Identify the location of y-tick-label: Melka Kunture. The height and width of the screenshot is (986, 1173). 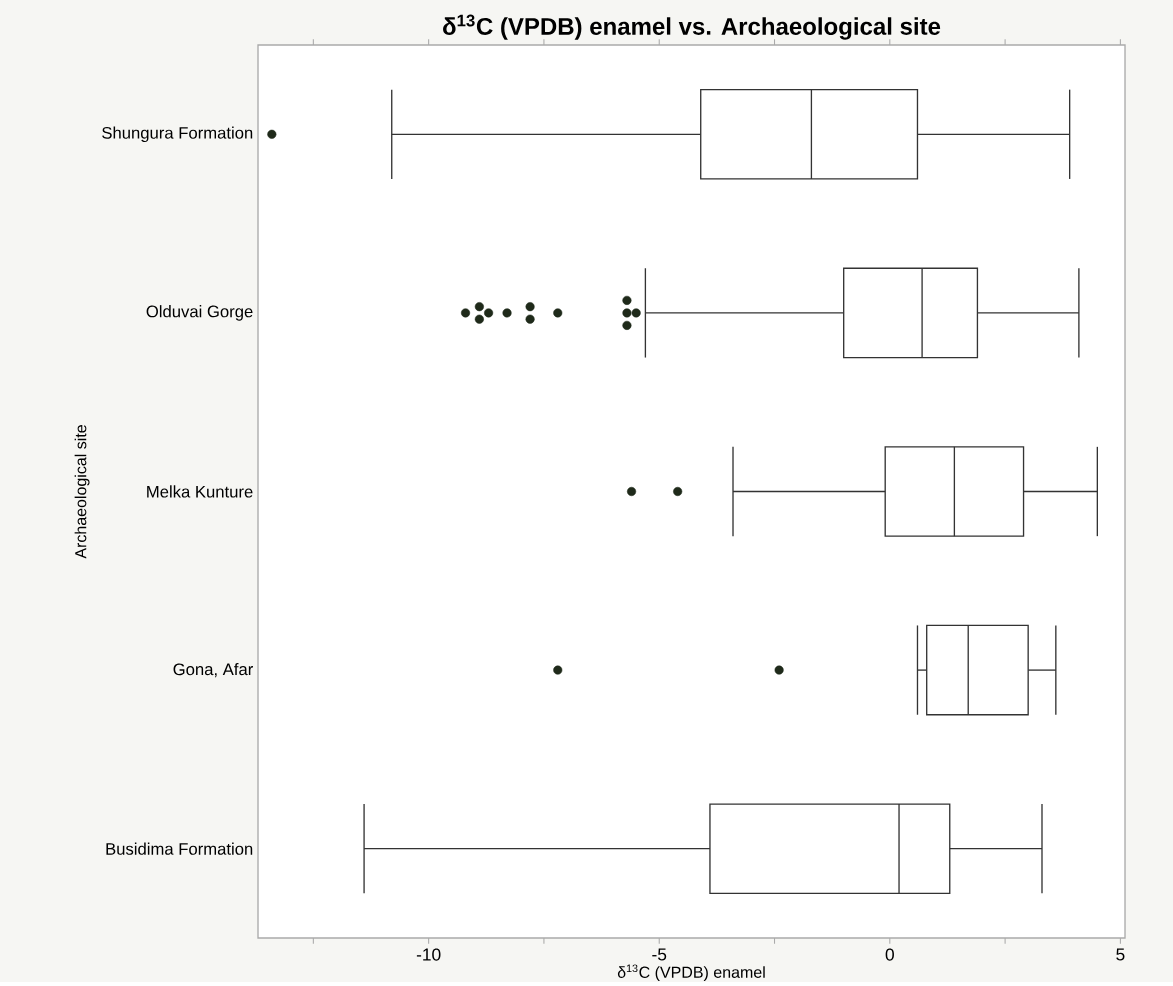
(200, 491).